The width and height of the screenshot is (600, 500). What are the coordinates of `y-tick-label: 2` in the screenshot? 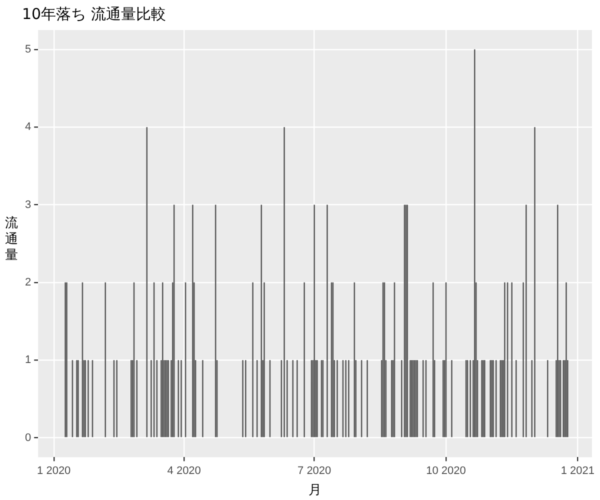 It's located at (28, 282).